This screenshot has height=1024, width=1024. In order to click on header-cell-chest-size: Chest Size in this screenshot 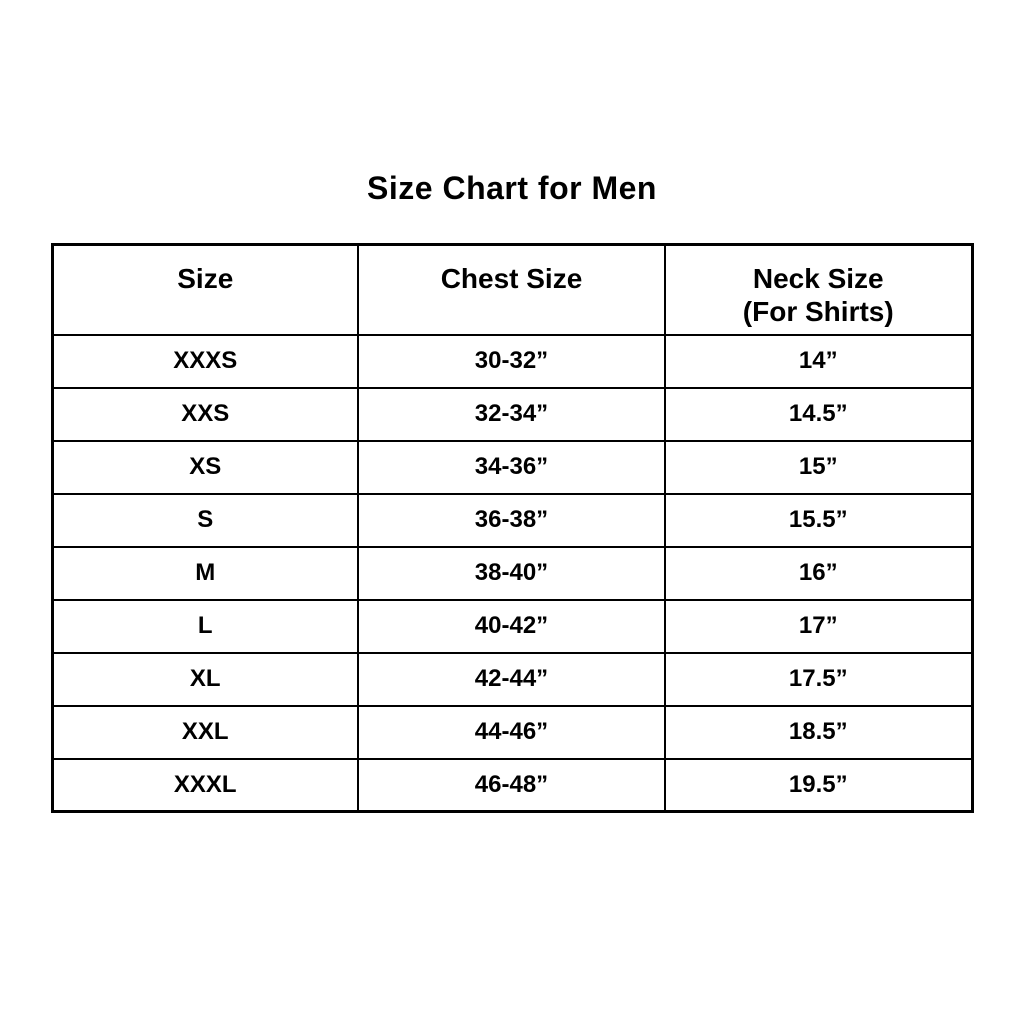, I will do `click(511, 289)`.